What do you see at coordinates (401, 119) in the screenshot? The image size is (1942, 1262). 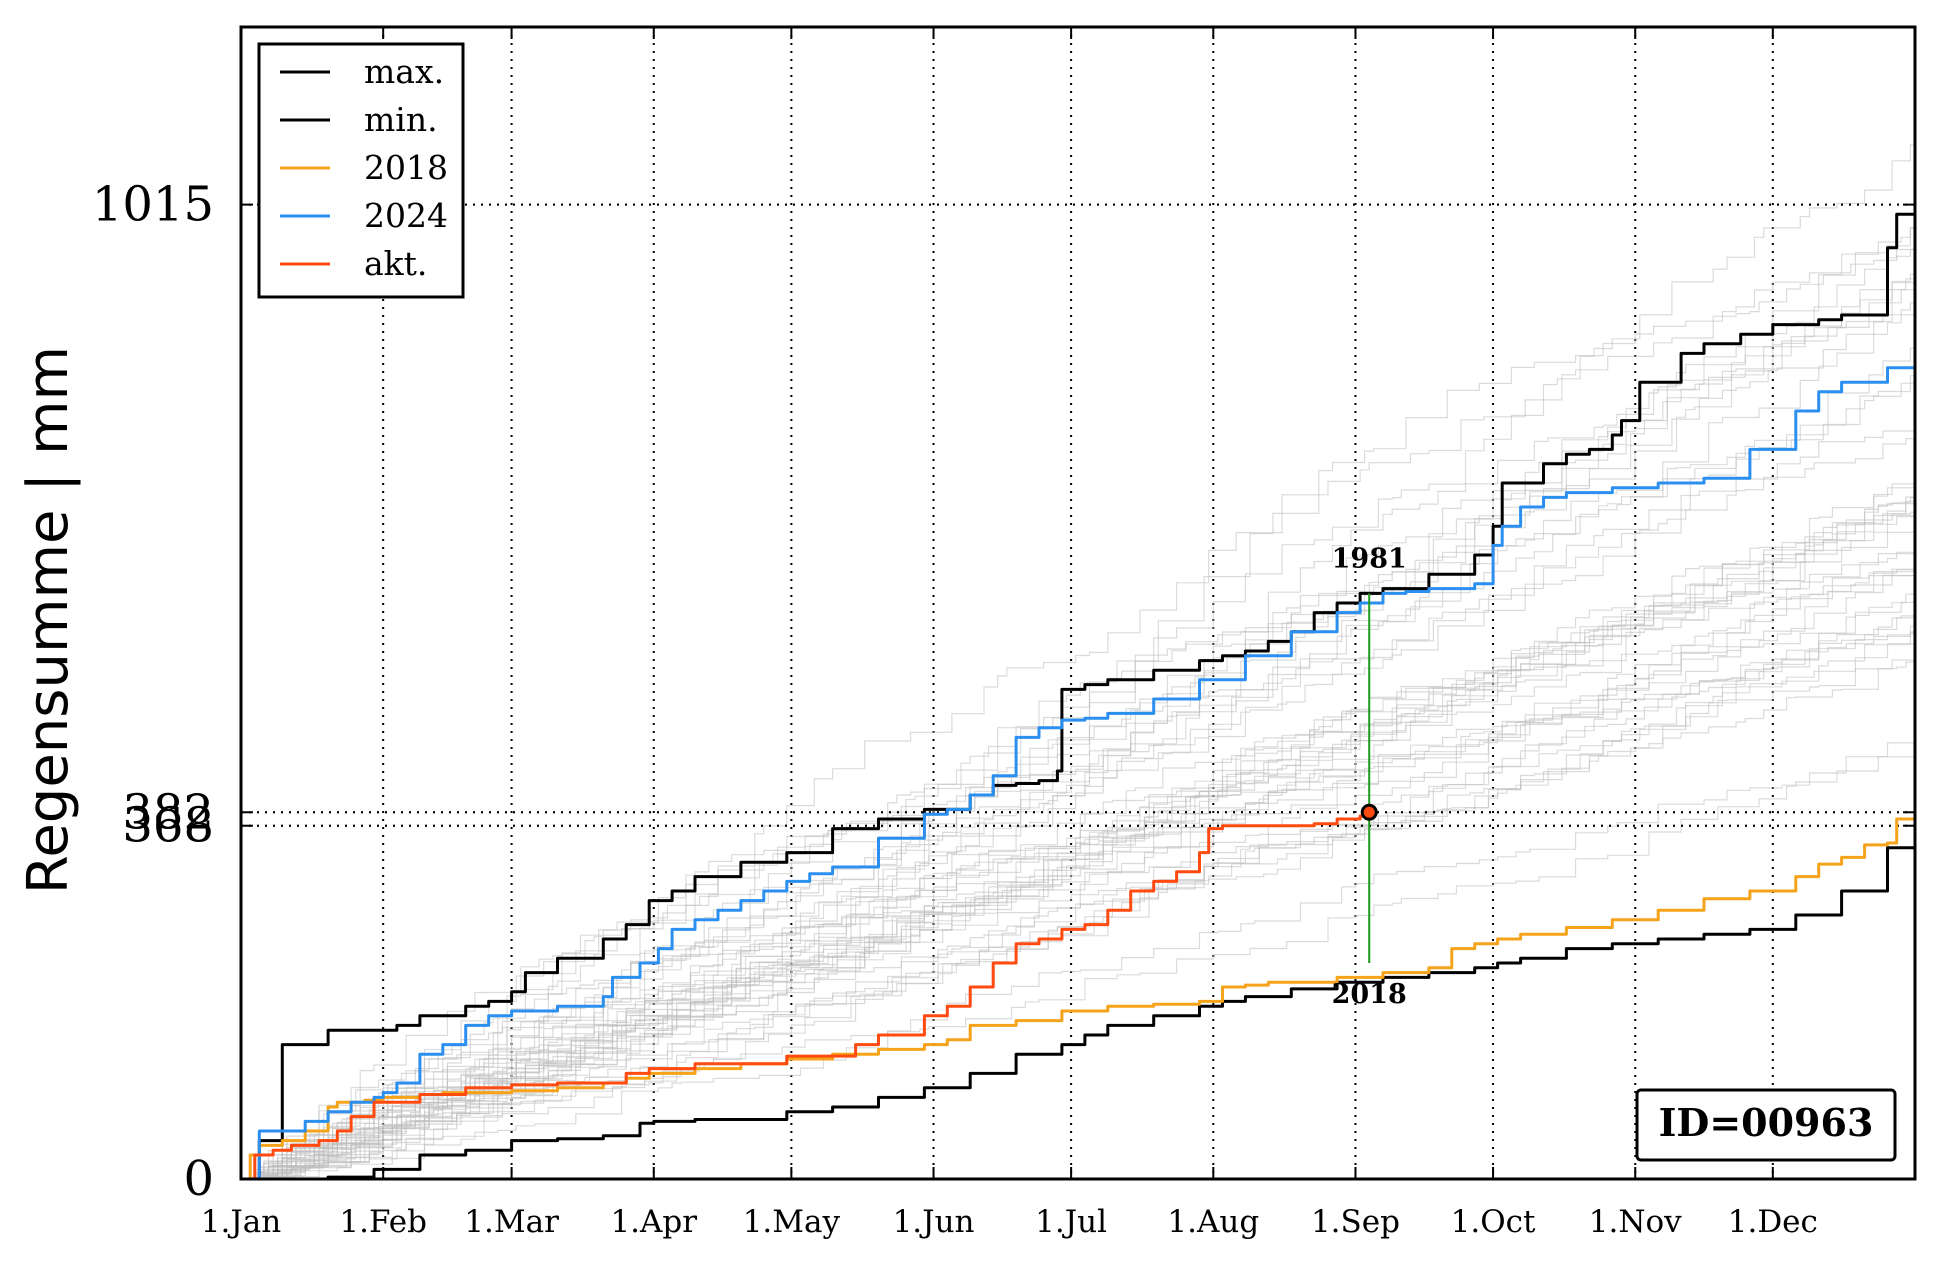 I see `legend-label: min.` at bounding box center [401, 119].